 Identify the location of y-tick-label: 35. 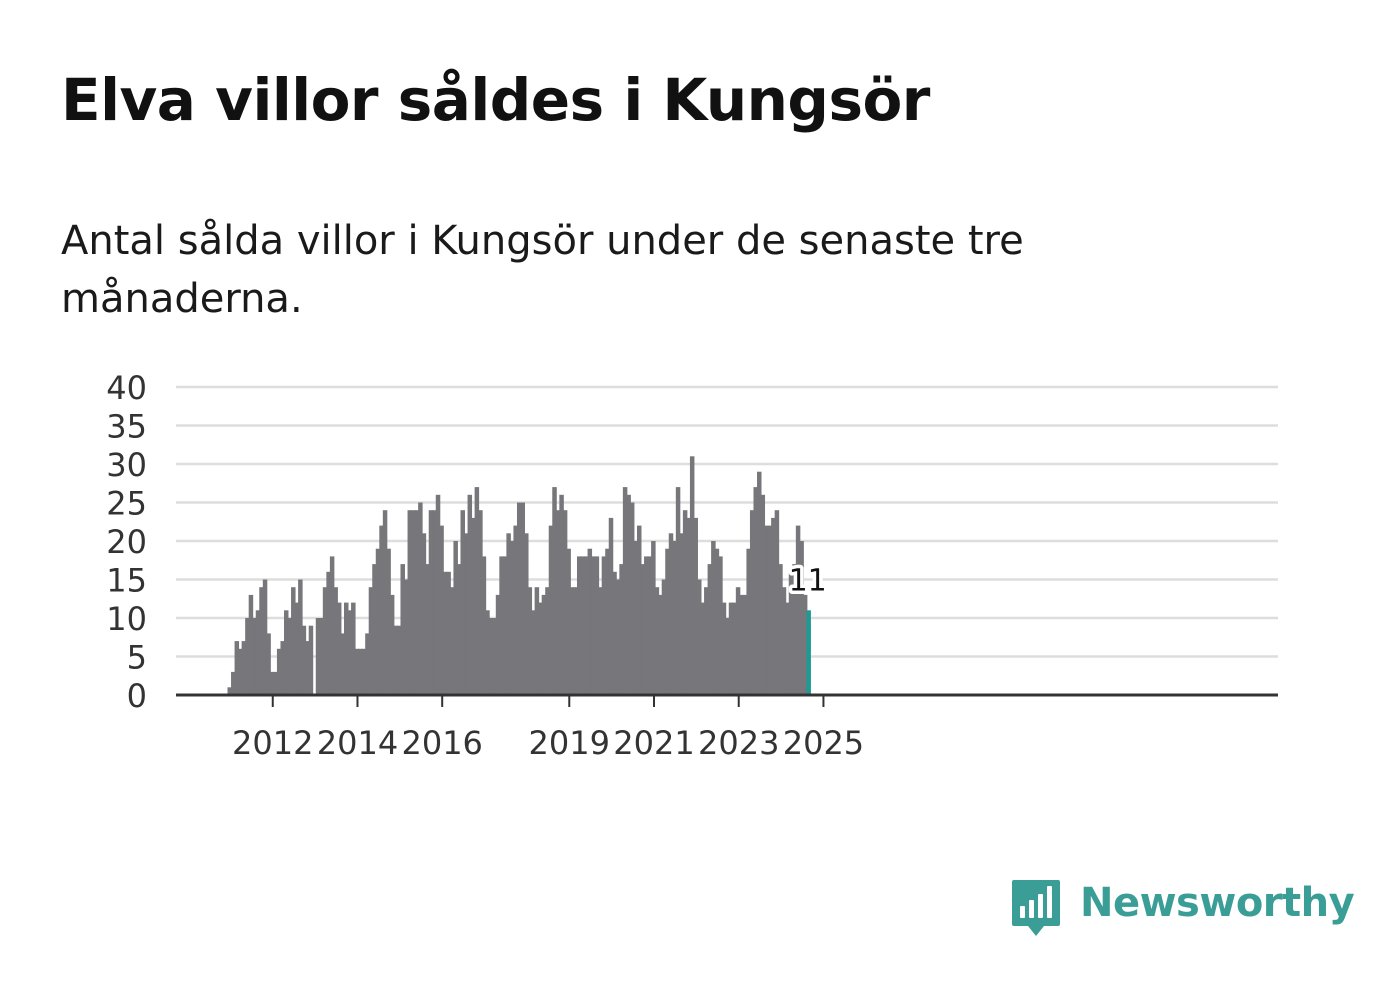
(126, 427).